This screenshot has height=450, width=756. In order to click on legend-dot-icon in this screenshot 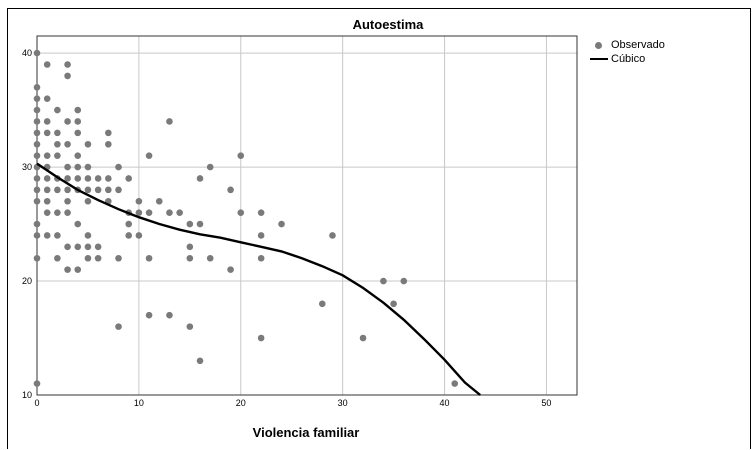, I will do `click(598, 45)`.